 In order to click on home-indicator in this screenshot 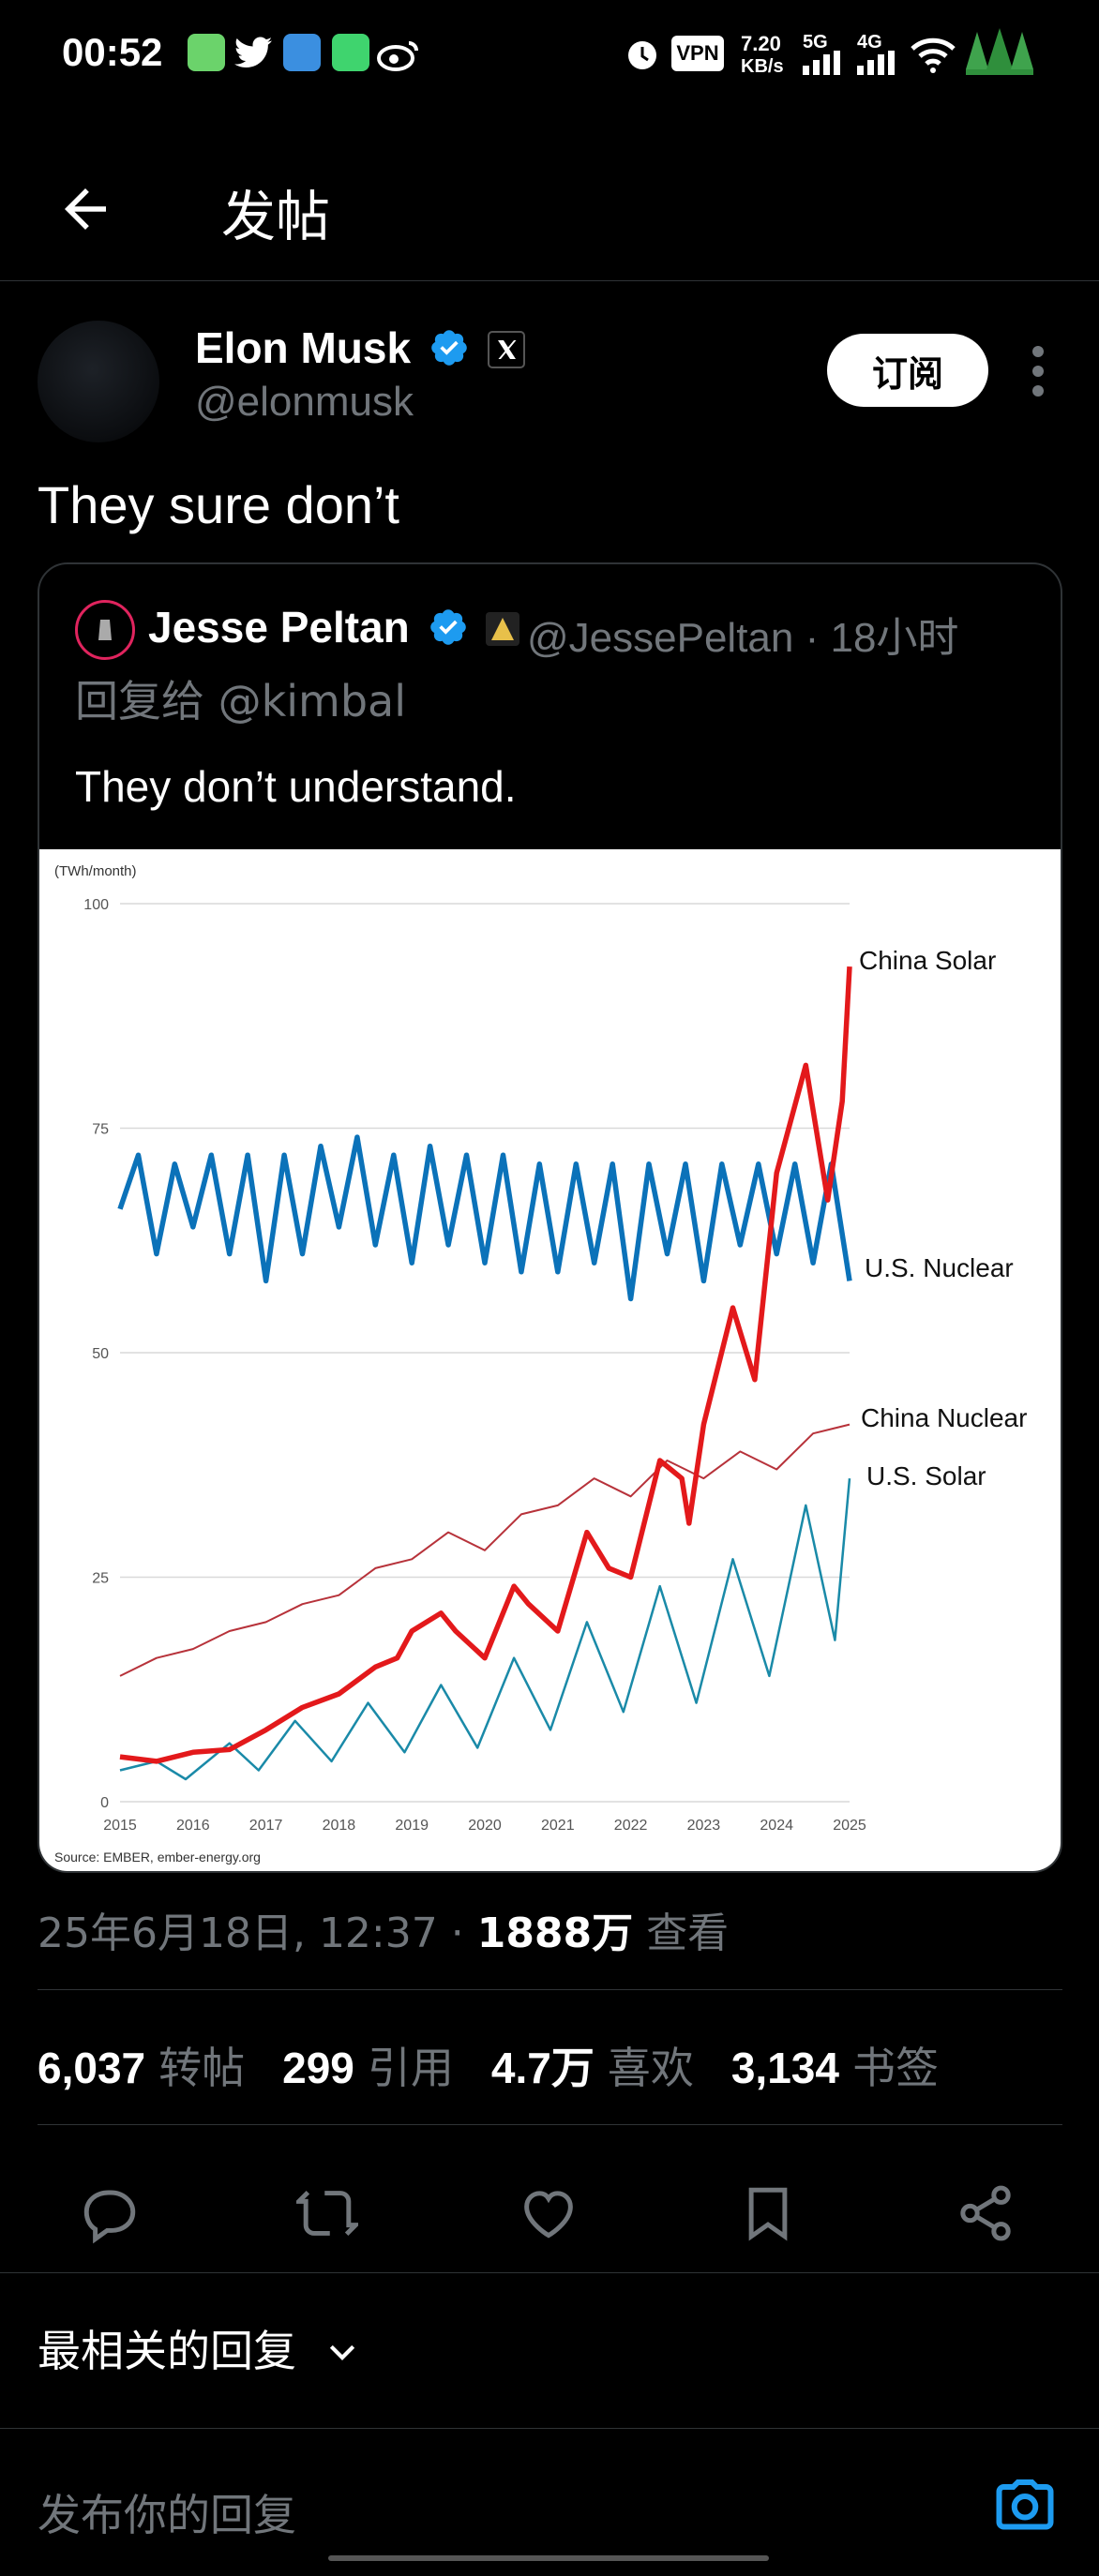, I will do `click(548, 2558)`.